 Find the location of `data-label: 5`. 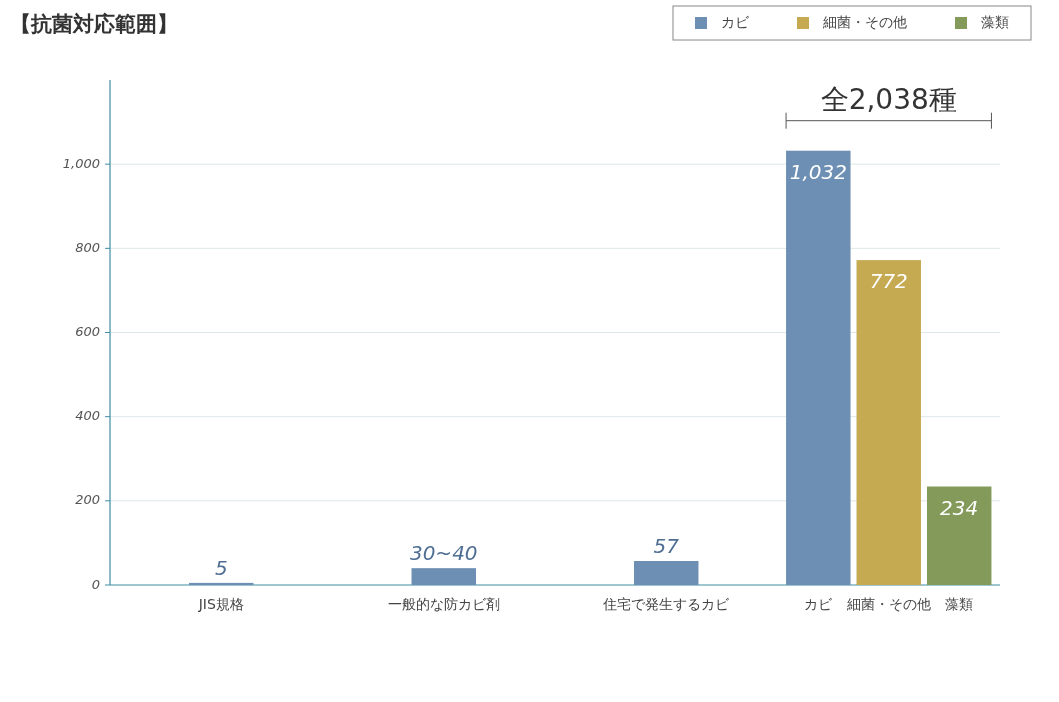

data-label: 5 is located at coordinates (221, 567).